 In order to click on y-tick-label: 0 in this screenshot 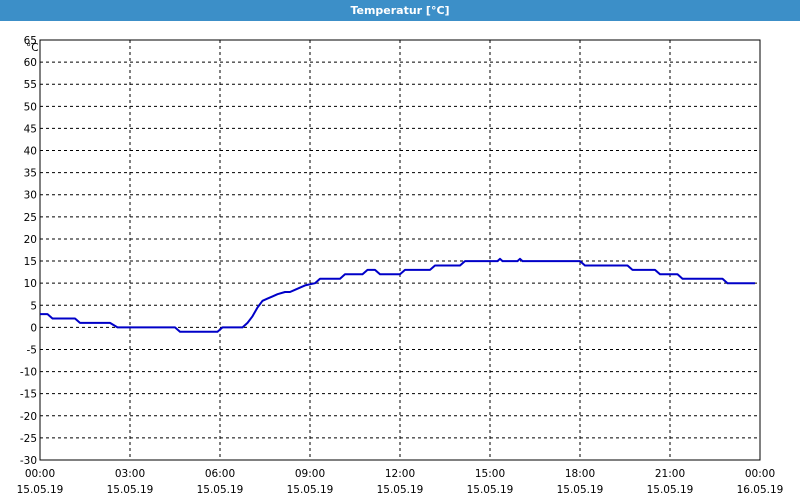, I will do `click(33, 328)`.